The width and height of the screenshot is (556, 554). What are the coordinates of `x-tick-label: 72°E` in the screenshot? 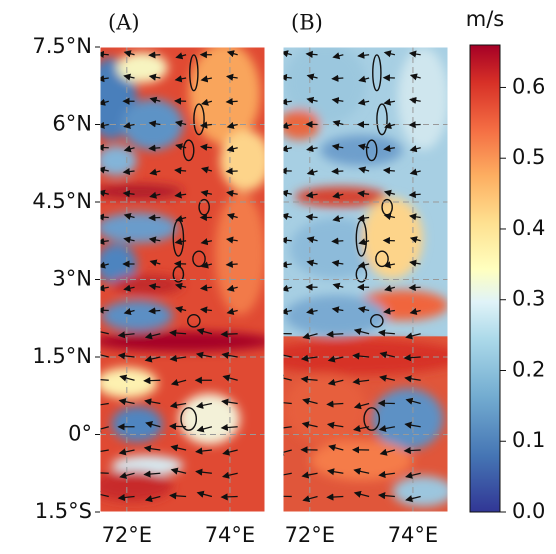 It's located at (310, 535).